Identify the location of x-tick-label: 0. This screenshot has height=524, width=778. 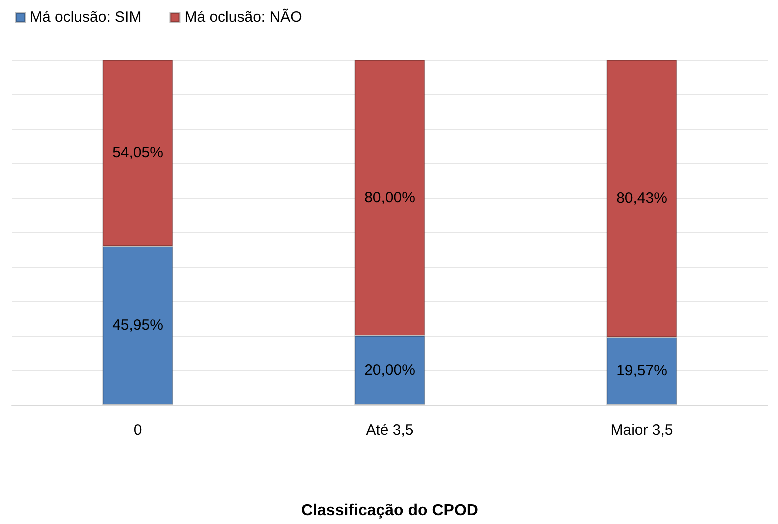
(138, 430).